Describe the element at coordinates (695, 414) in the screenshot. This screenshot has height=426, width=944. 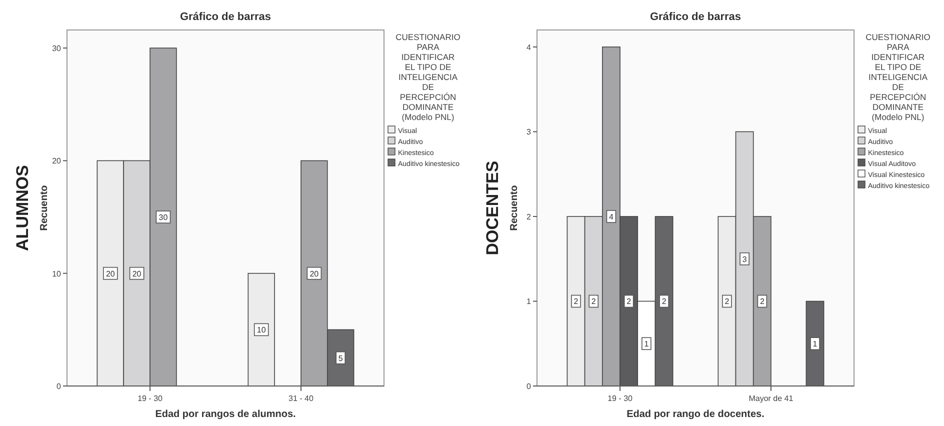
I see `x-axis-title: Edad por rango de docentes.` at that location.